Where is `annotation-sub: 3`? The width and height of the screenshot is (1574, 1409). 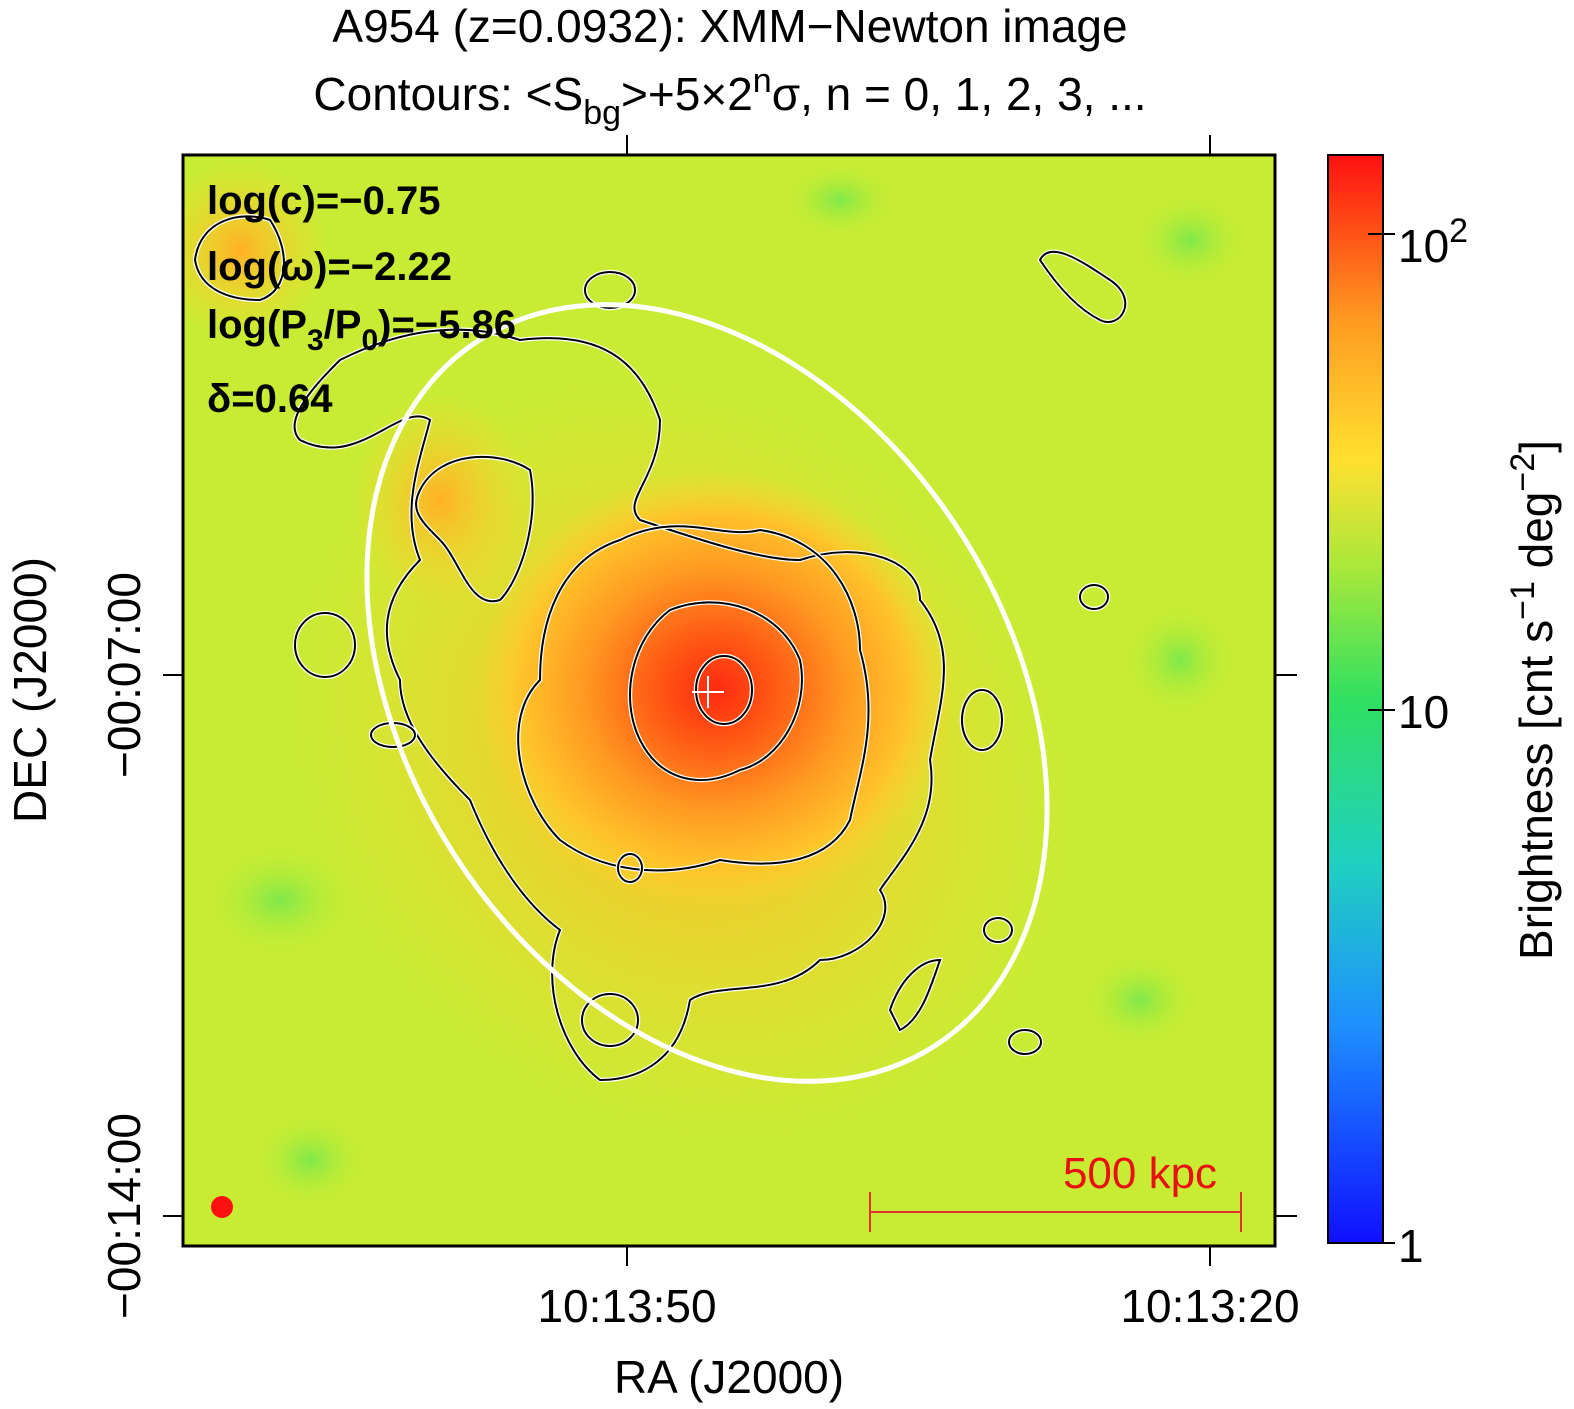
annotation-sub: 3 is located at coordinates (315, 340).